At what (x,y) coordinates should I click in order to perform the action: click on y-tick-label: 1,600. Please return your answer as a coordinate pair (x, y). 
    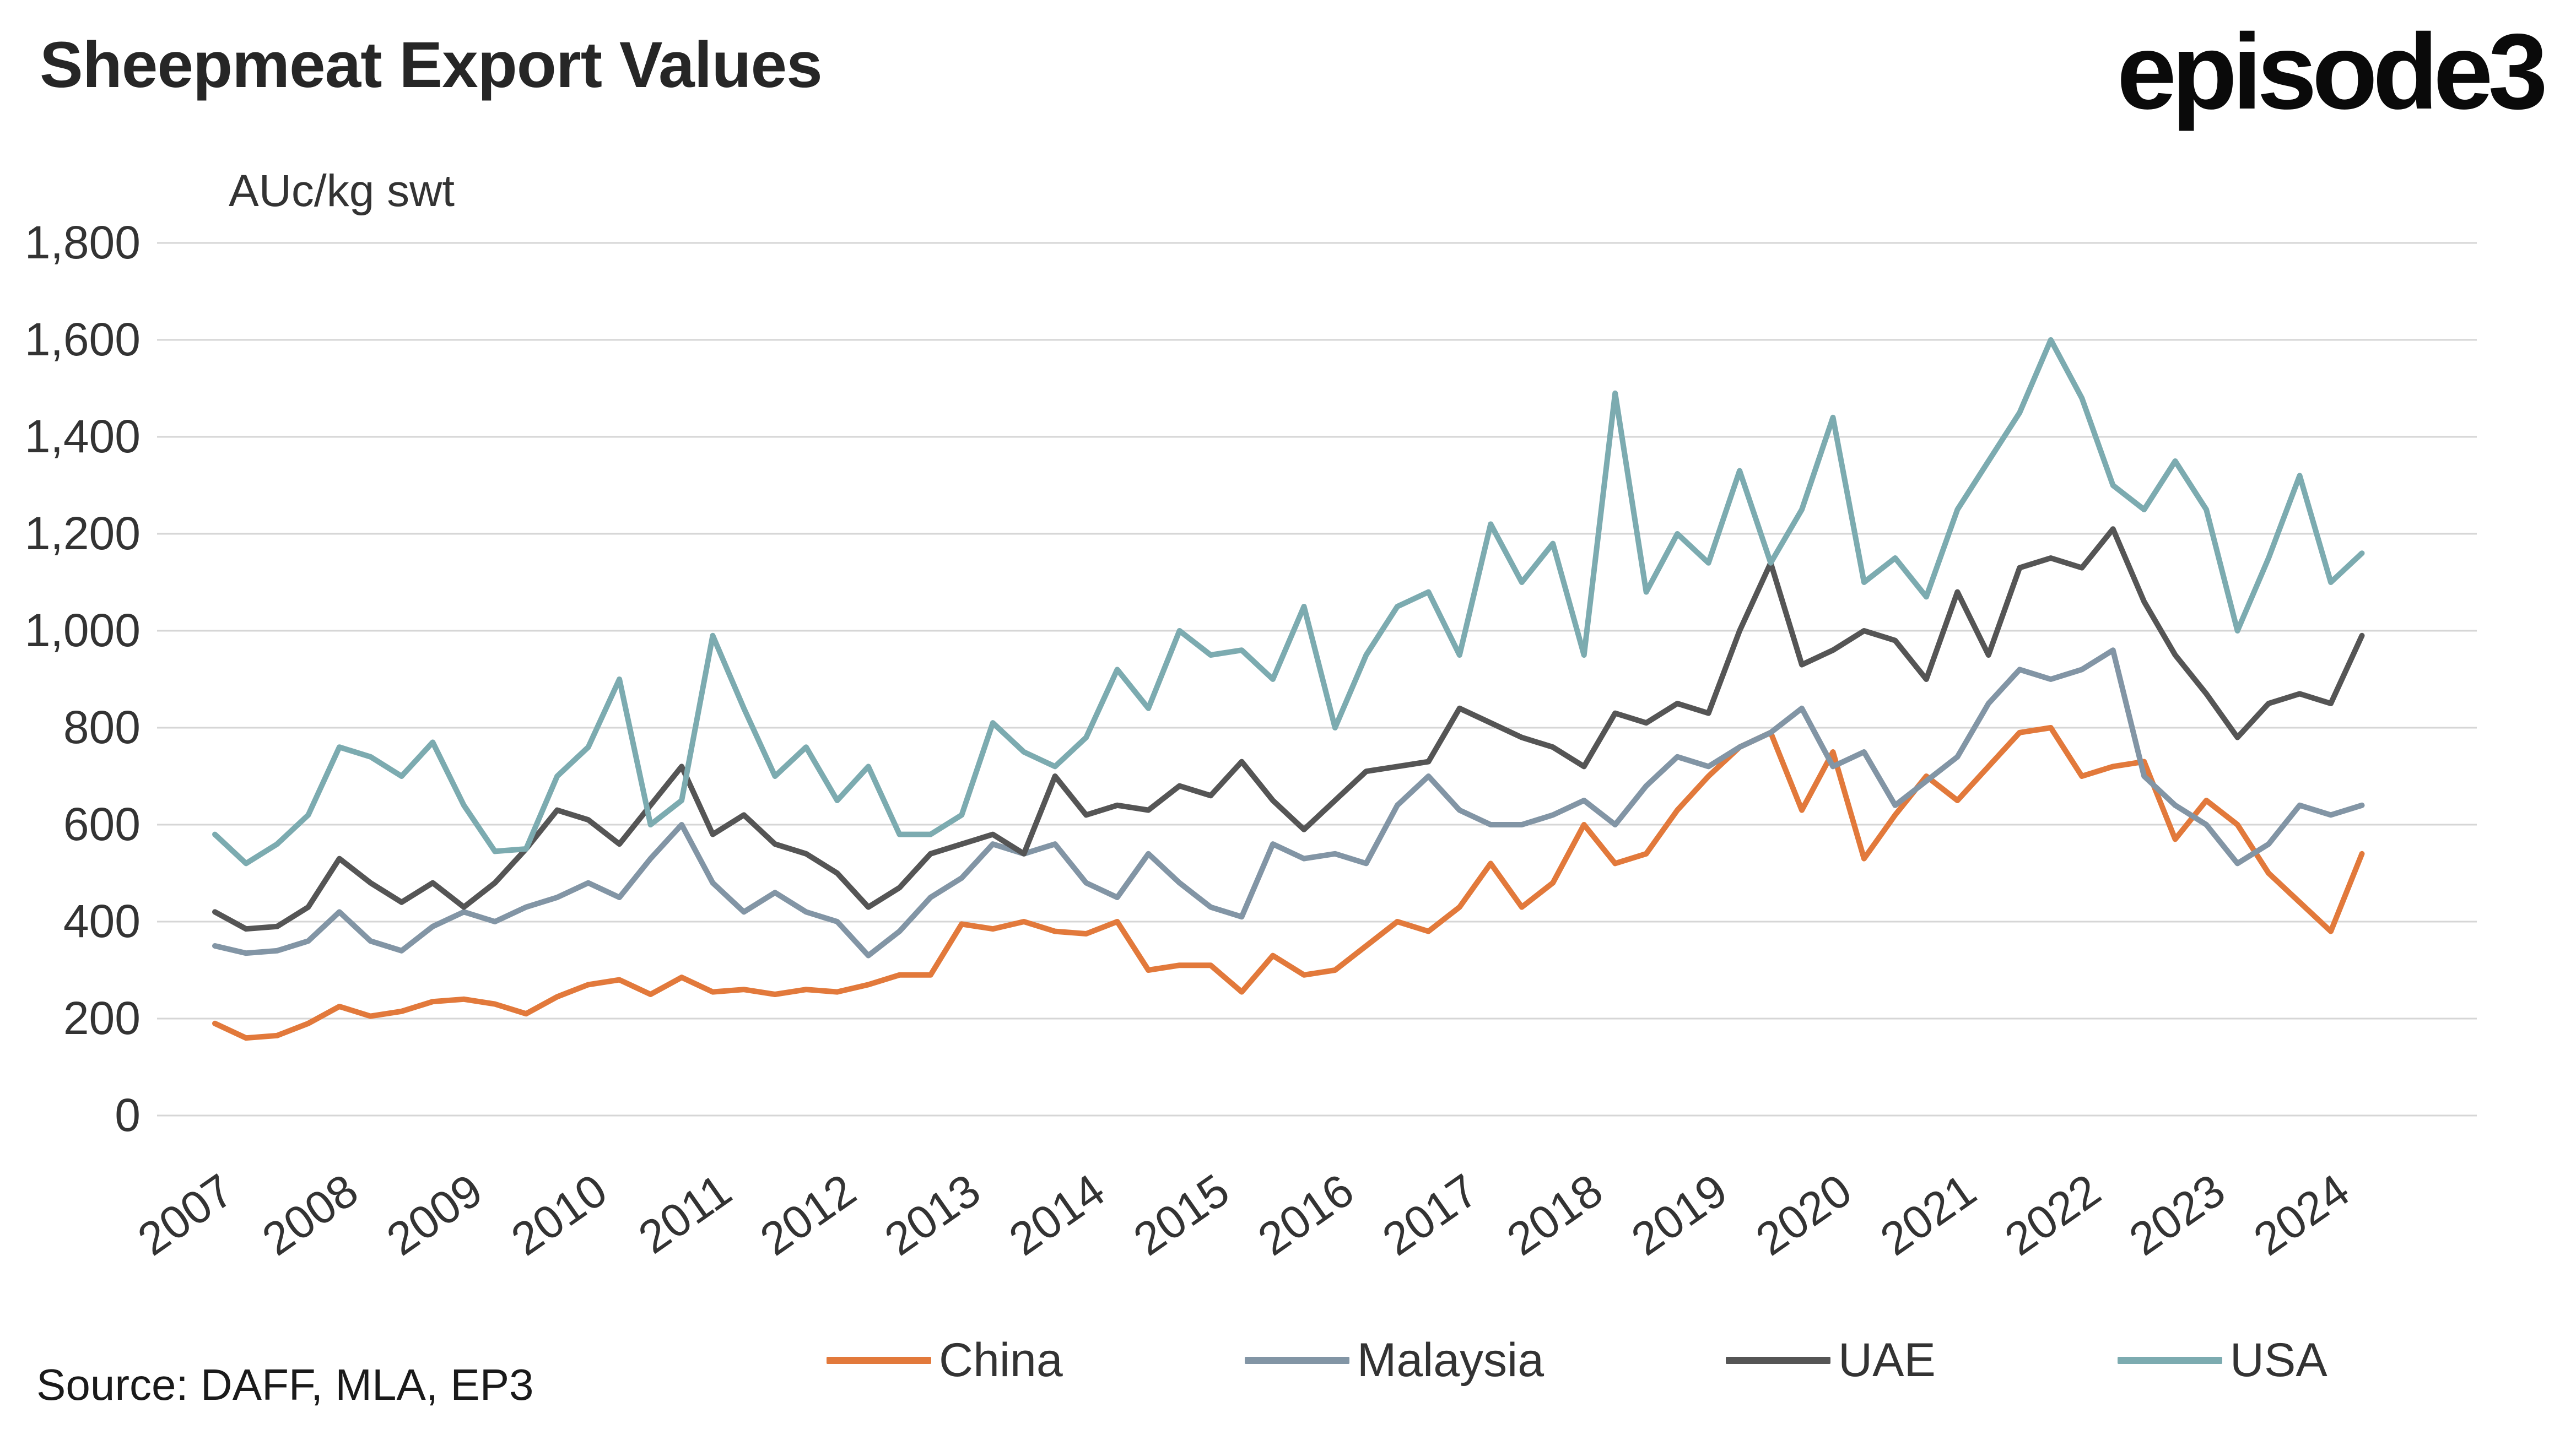
    Looking at the image, I should click on (83, 339).